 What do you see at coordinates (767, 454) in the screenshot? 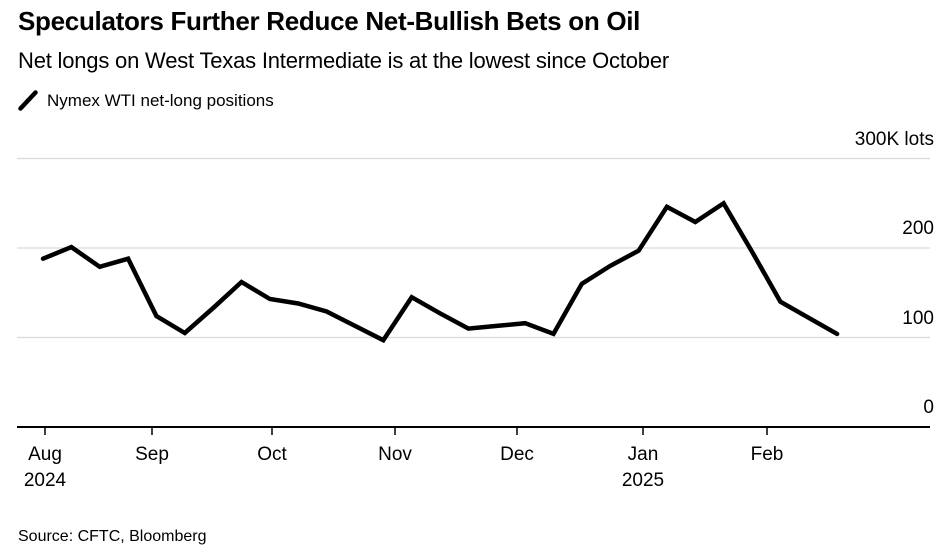
I see `x-axis-label: Feb` at bounding box center [767, 454].